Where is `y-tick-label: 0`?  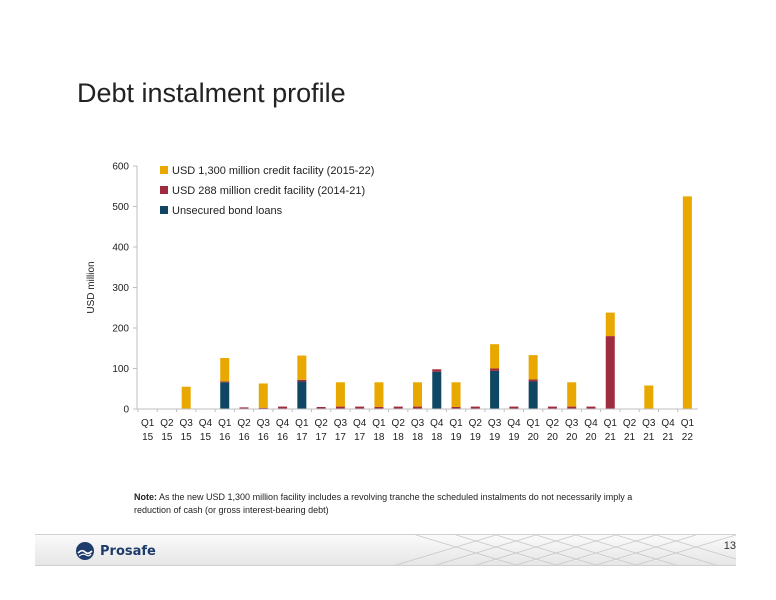 y-tick-label: 0 is located at coordinates (126, 410).